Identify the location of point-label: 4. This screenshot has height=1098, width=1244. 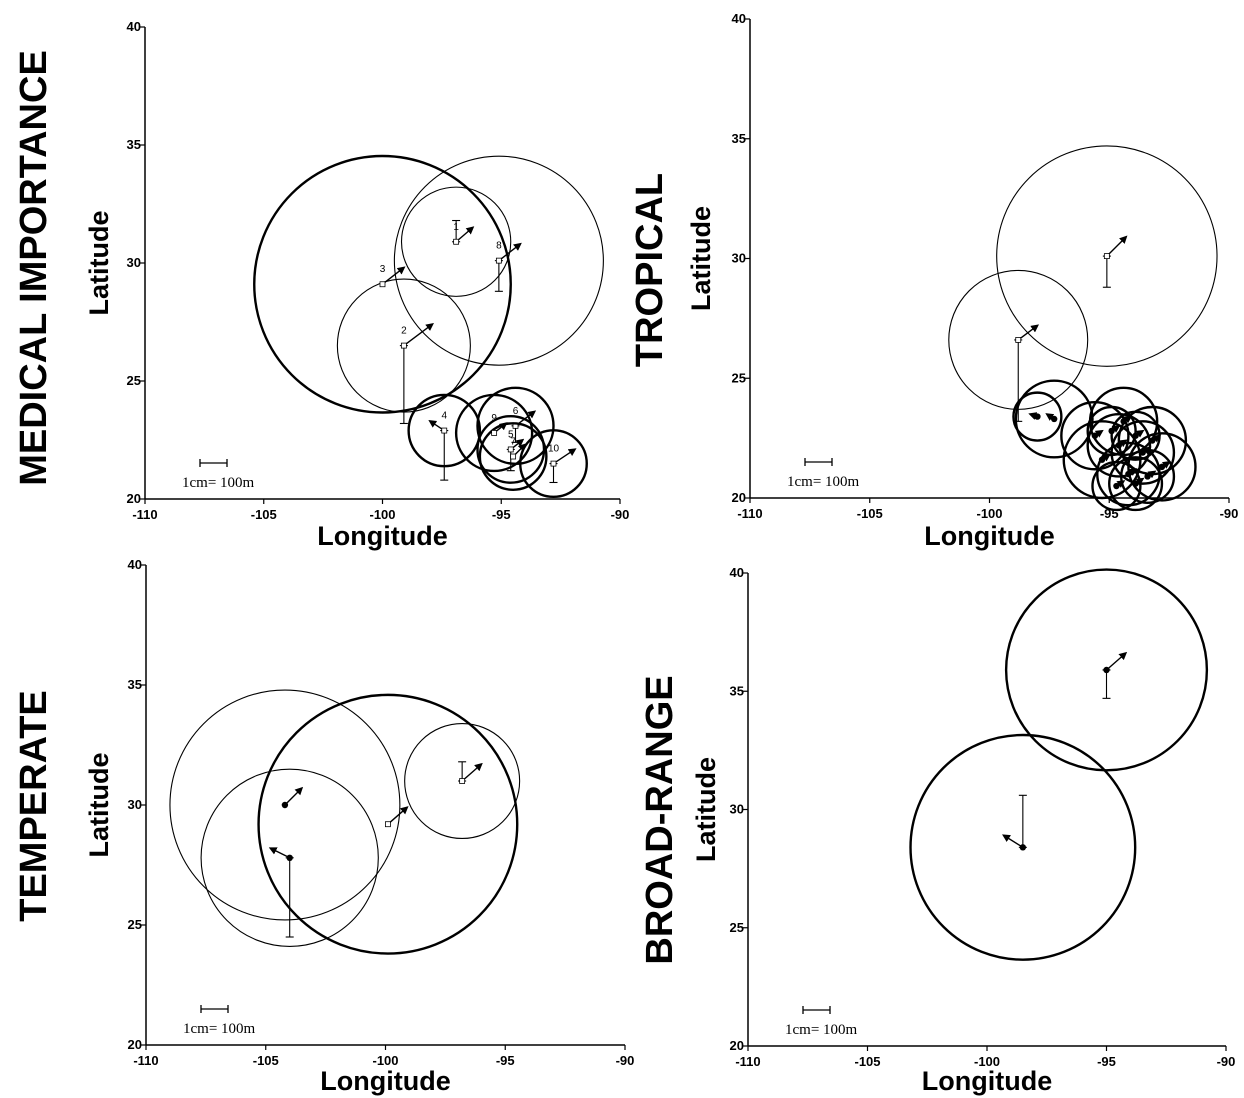
(444, 416).